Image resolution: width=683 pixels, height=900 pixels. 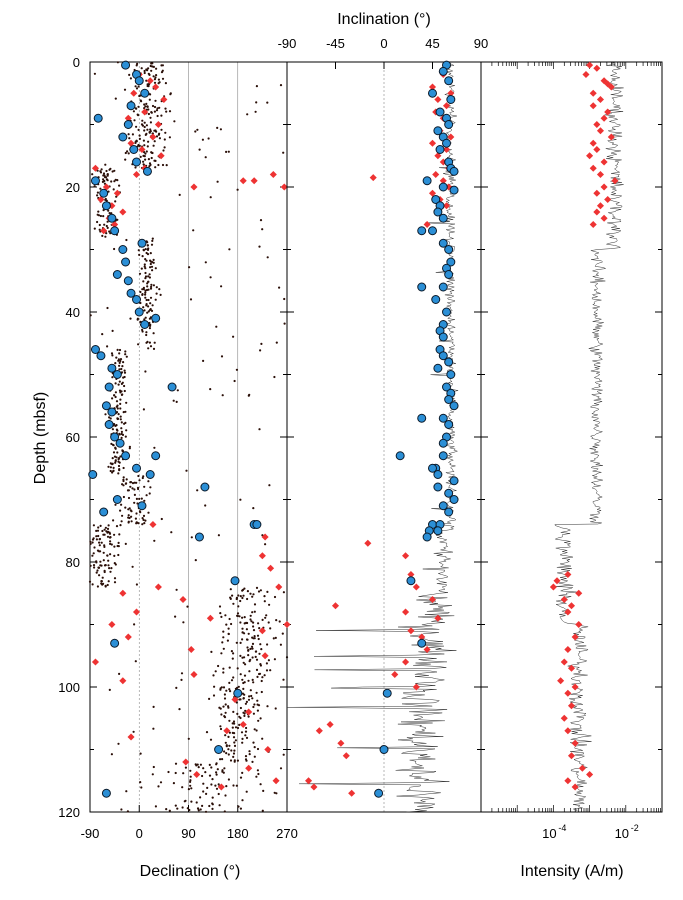 What do you see at coordinates (69, 687) in the screenshot?
I see `depth-tick-label: 100` at bounding box center [69, 687].